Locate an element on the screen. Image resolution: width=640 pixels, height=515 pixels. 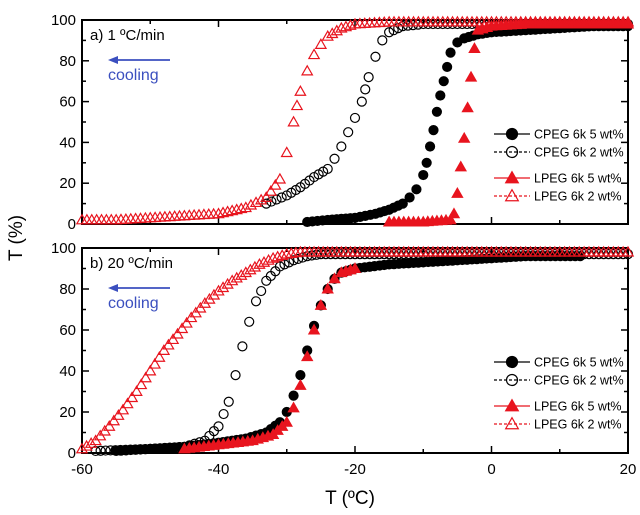
x-tick-label: 0 is located at coordinates (491, 469).